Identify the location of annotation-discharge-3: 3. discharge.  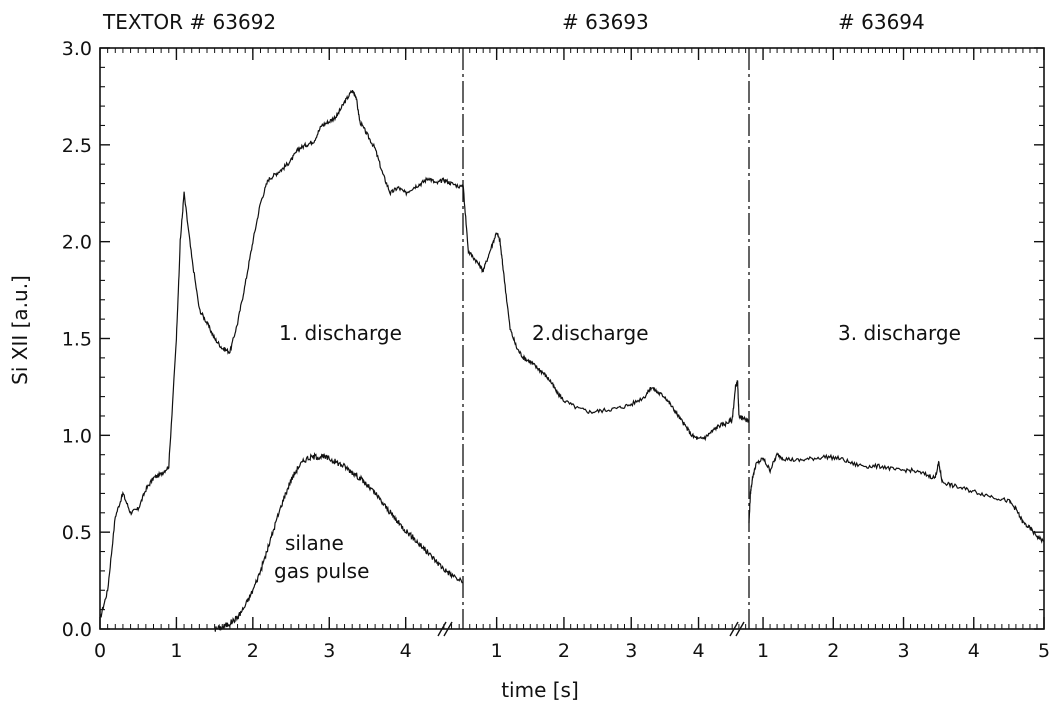
(899, 333).